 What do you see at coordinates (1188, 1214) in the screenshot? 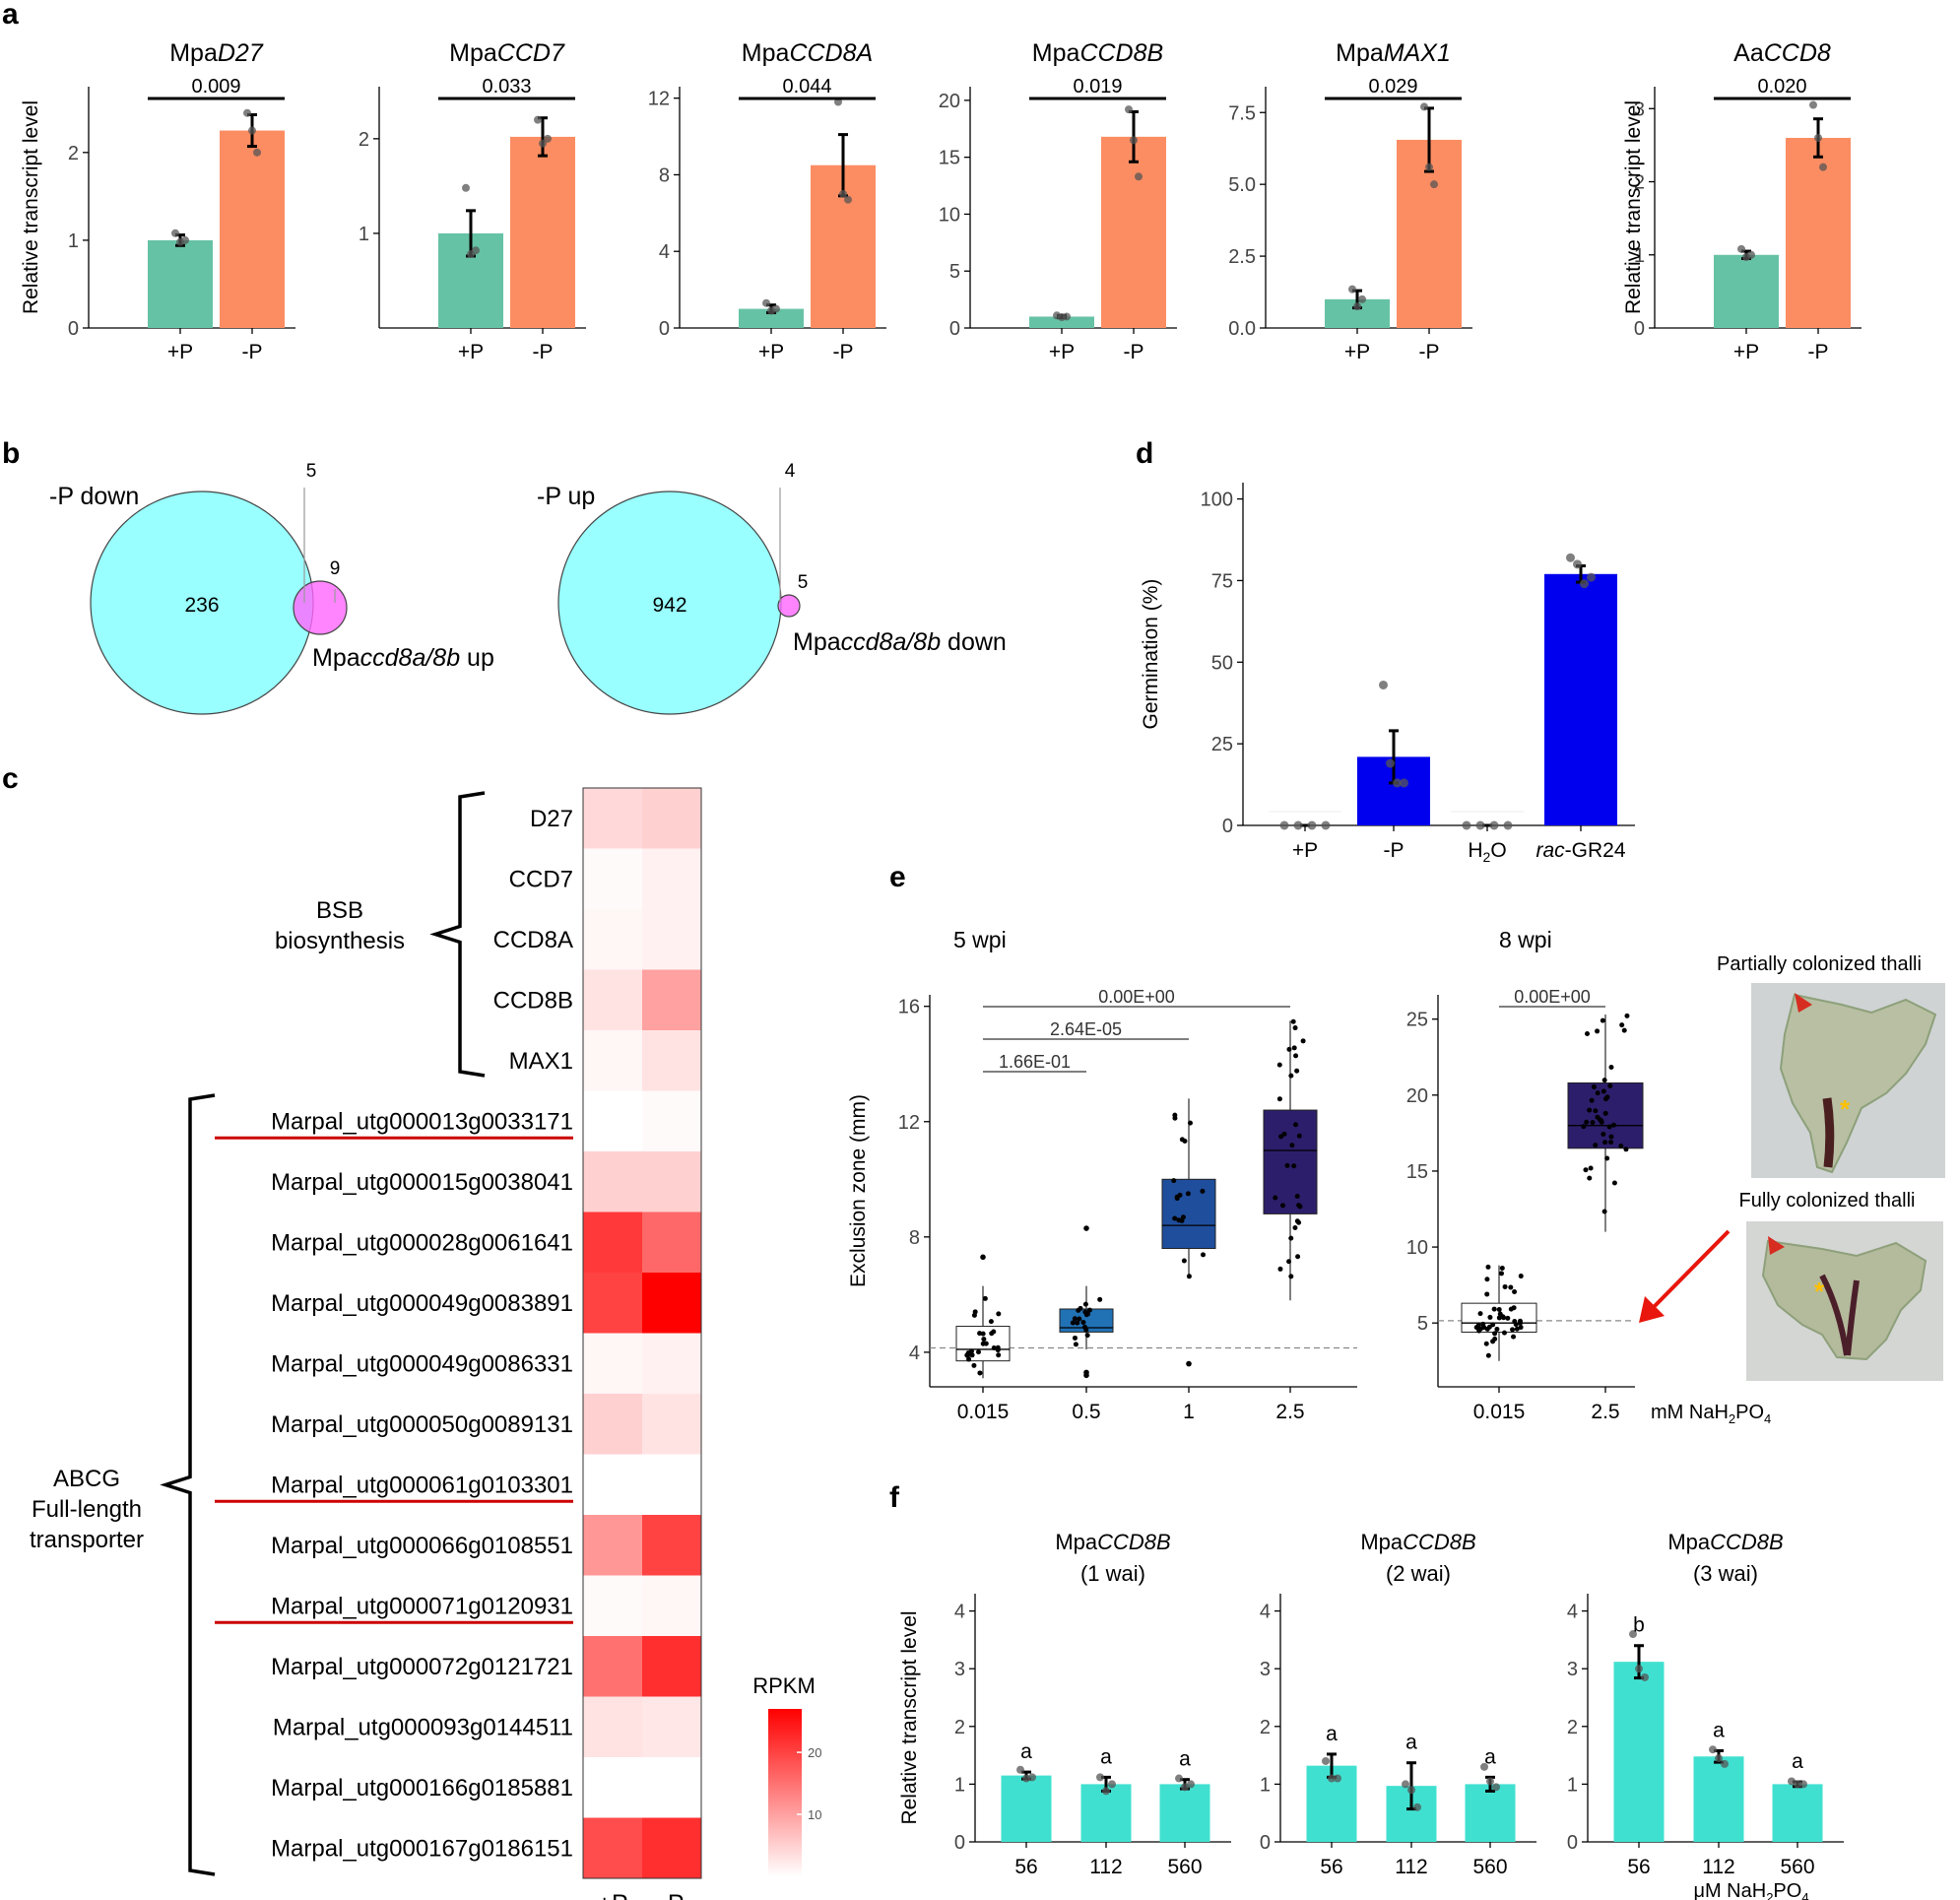
I see `box` at bounding box center [1188, 1214].